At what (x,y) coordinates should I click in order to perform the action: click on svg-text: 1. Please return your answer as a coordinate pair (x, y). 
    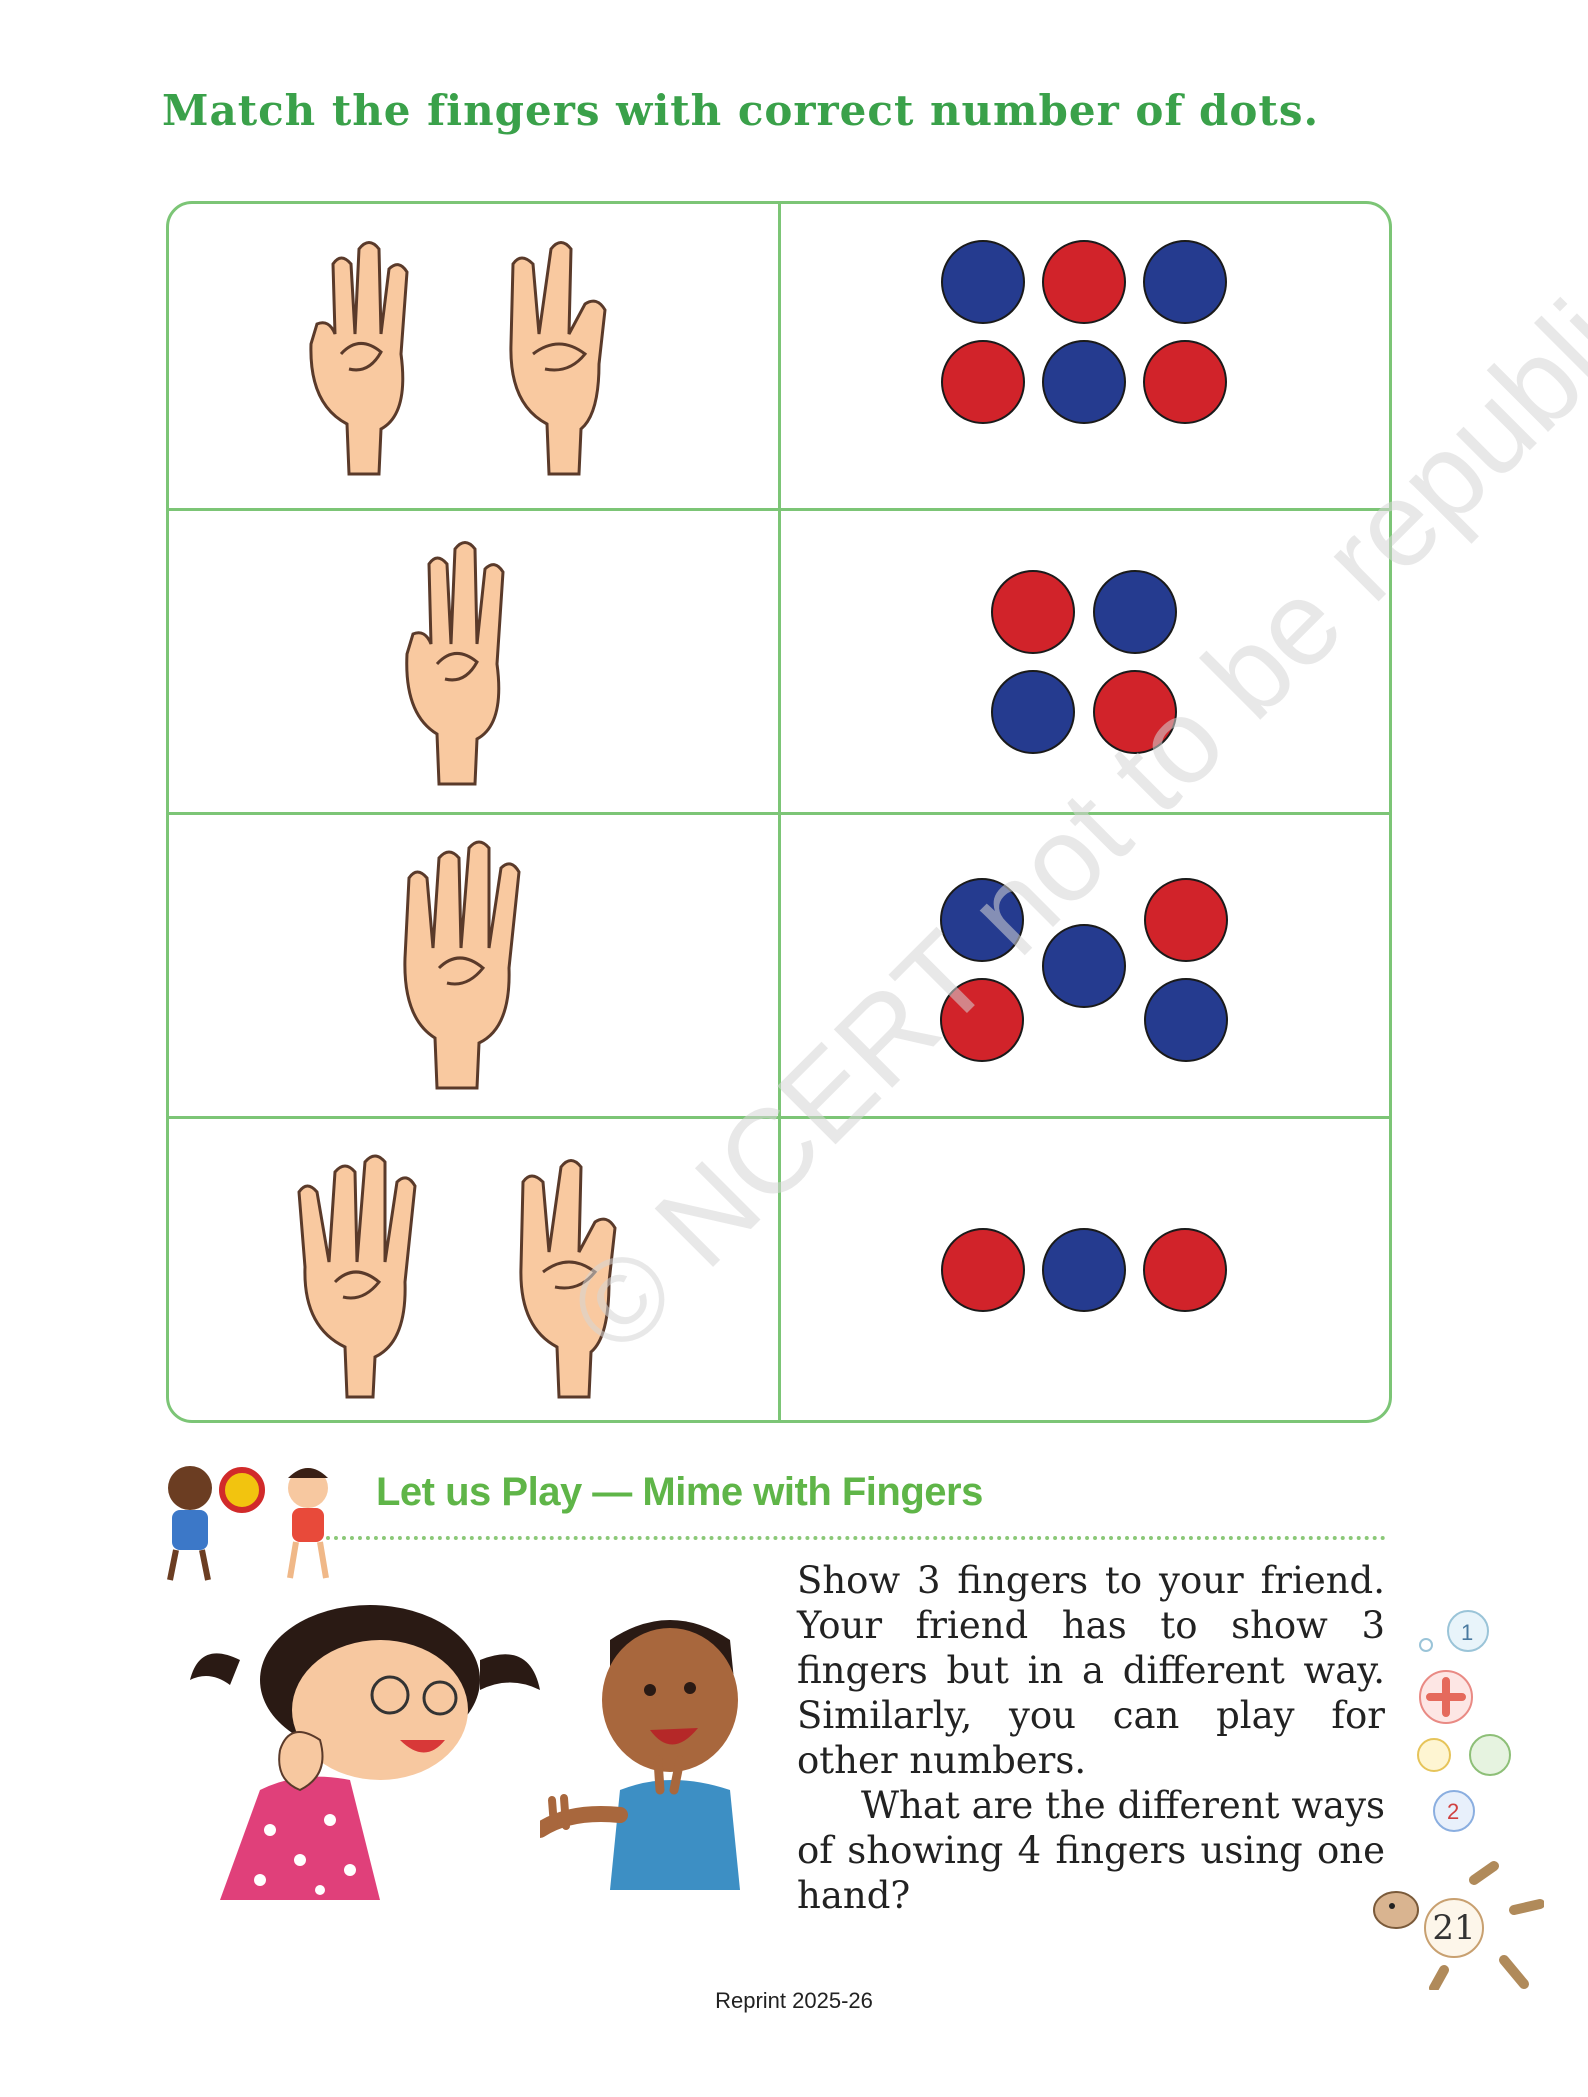
    Looking at the image, I should click on (1467, 1632).